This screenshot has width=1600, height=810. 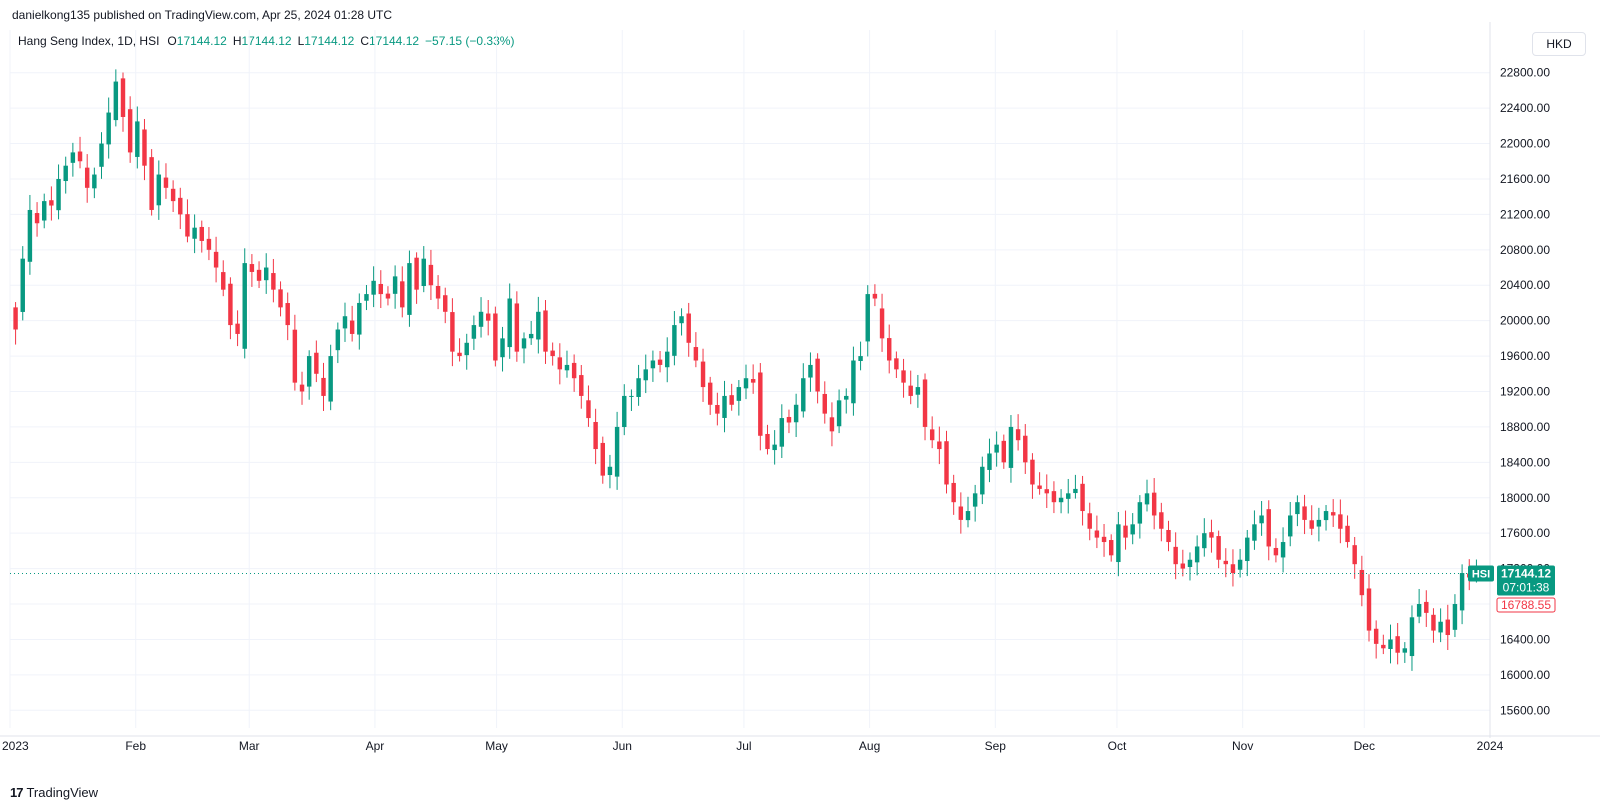 I want to click on tradingview-logo-icon: 17, so click(x=17, y=792).